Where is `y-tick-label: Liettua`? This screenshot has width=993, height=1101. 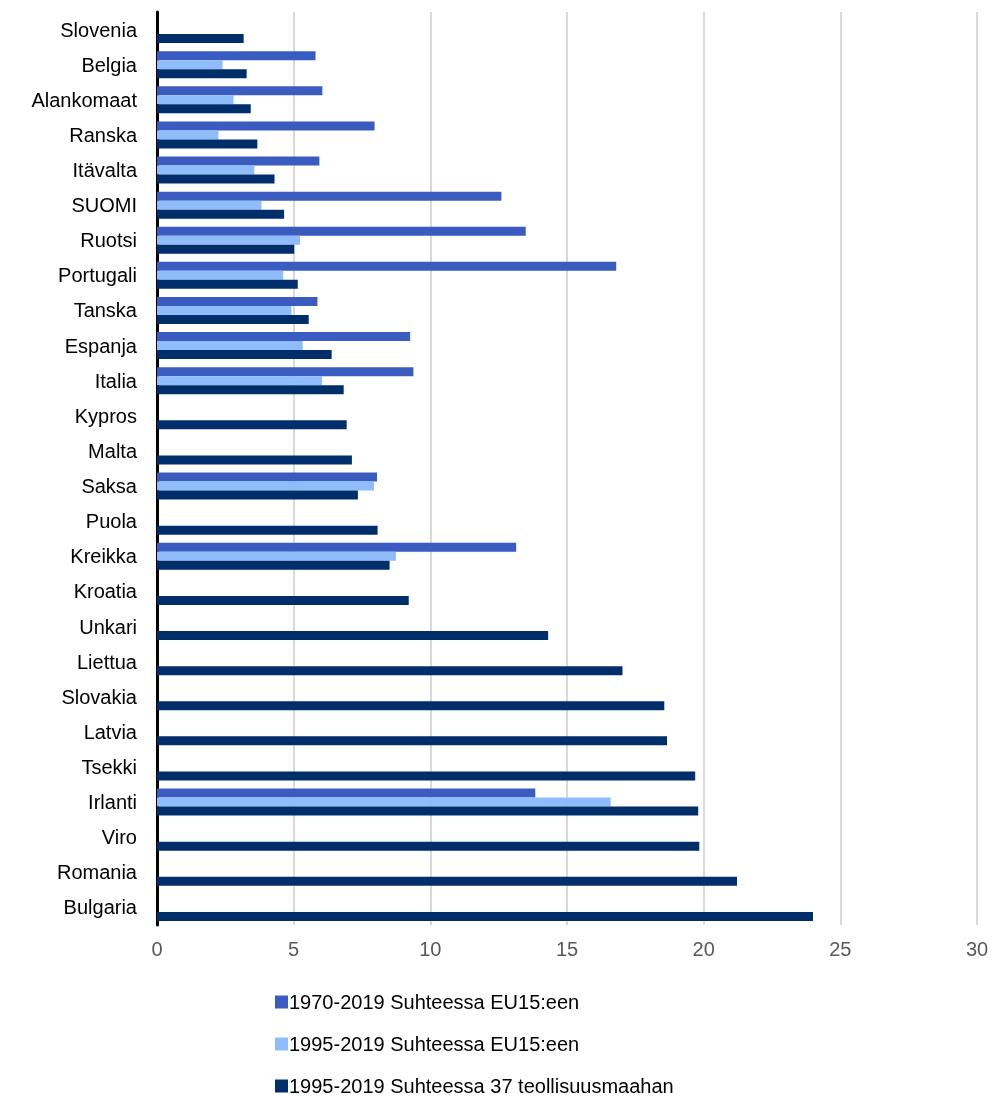 y-tick-label: Liettua is located at coordinates (107, 661).